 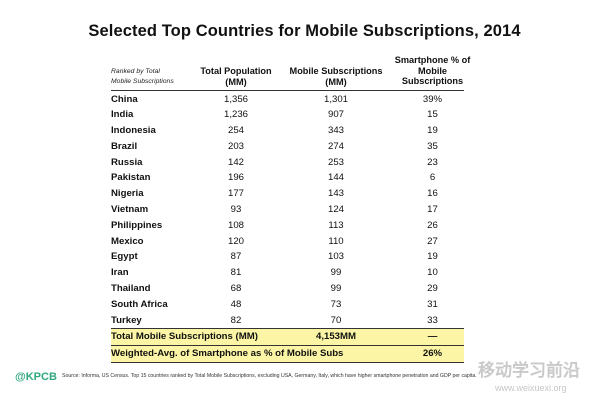 I want to click on table-row: Indonesia 254 343 19, so click(x=287, y=131).